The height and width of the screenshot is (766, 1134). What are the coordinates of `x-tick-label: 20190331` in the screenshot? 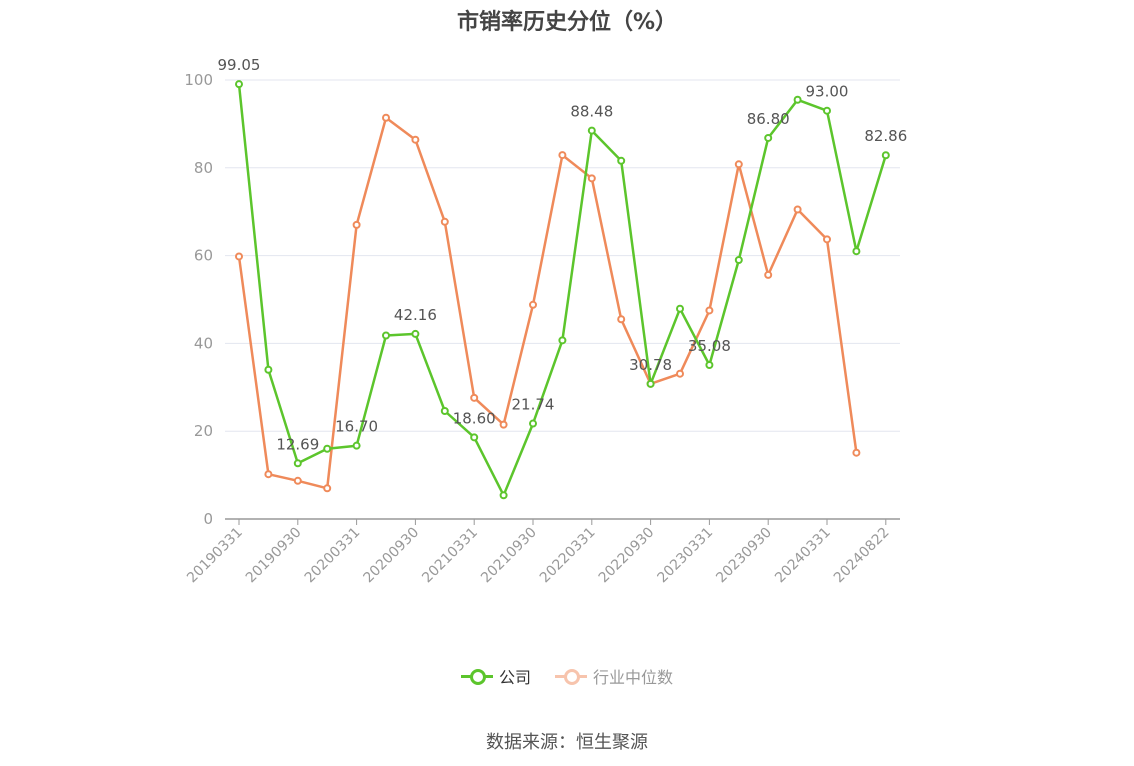 It's located at (215, 556).